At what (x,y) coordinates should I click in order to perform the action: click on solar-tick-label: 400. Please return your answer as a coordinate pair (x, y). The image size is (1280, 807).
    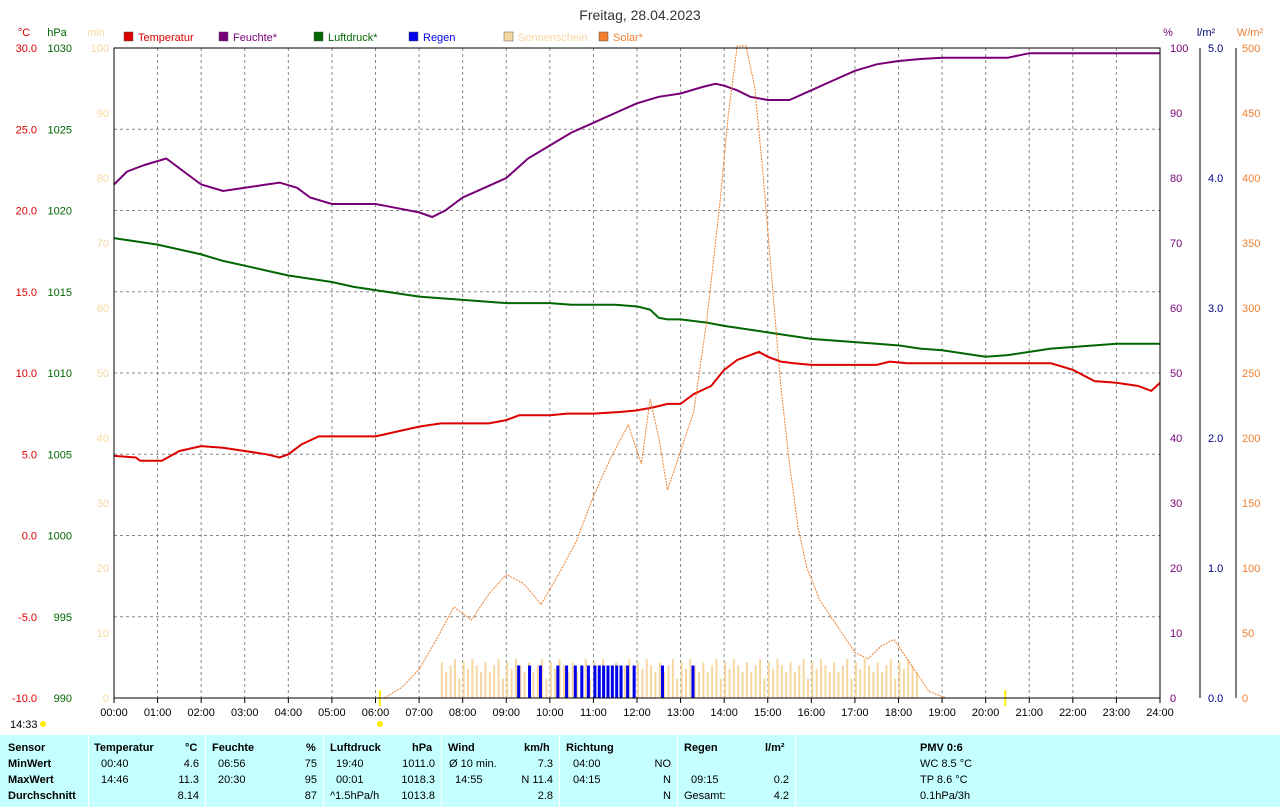
    Looking at the image, I should click on (1251, 179).